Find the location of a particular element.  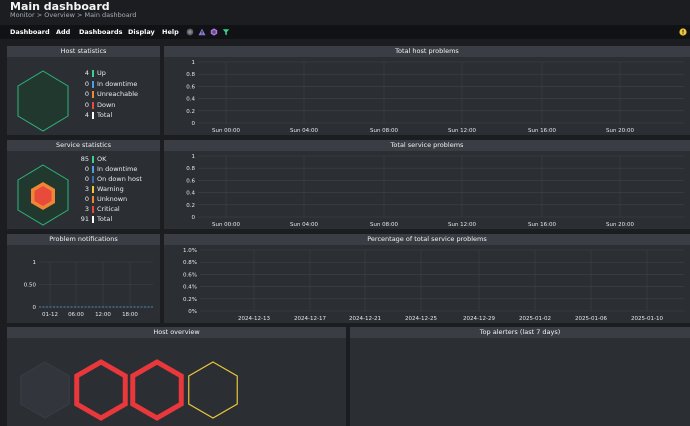

stat-label: Down is located at coordinates (106, 104).